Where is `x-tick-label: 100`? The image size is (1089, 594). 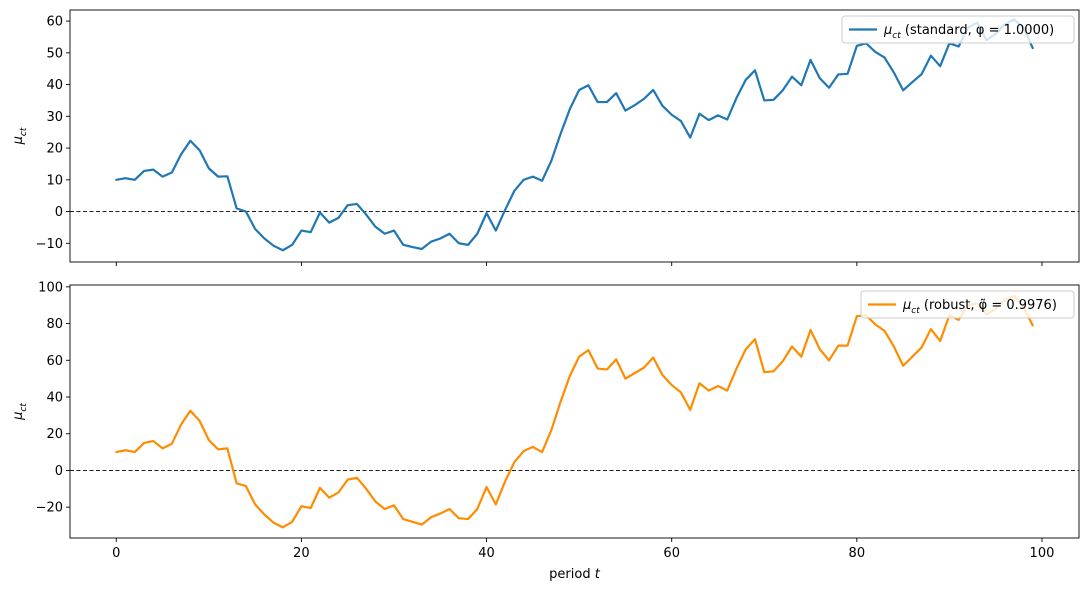 x-tick-label: 100 is located at coordinates (1042, 553).